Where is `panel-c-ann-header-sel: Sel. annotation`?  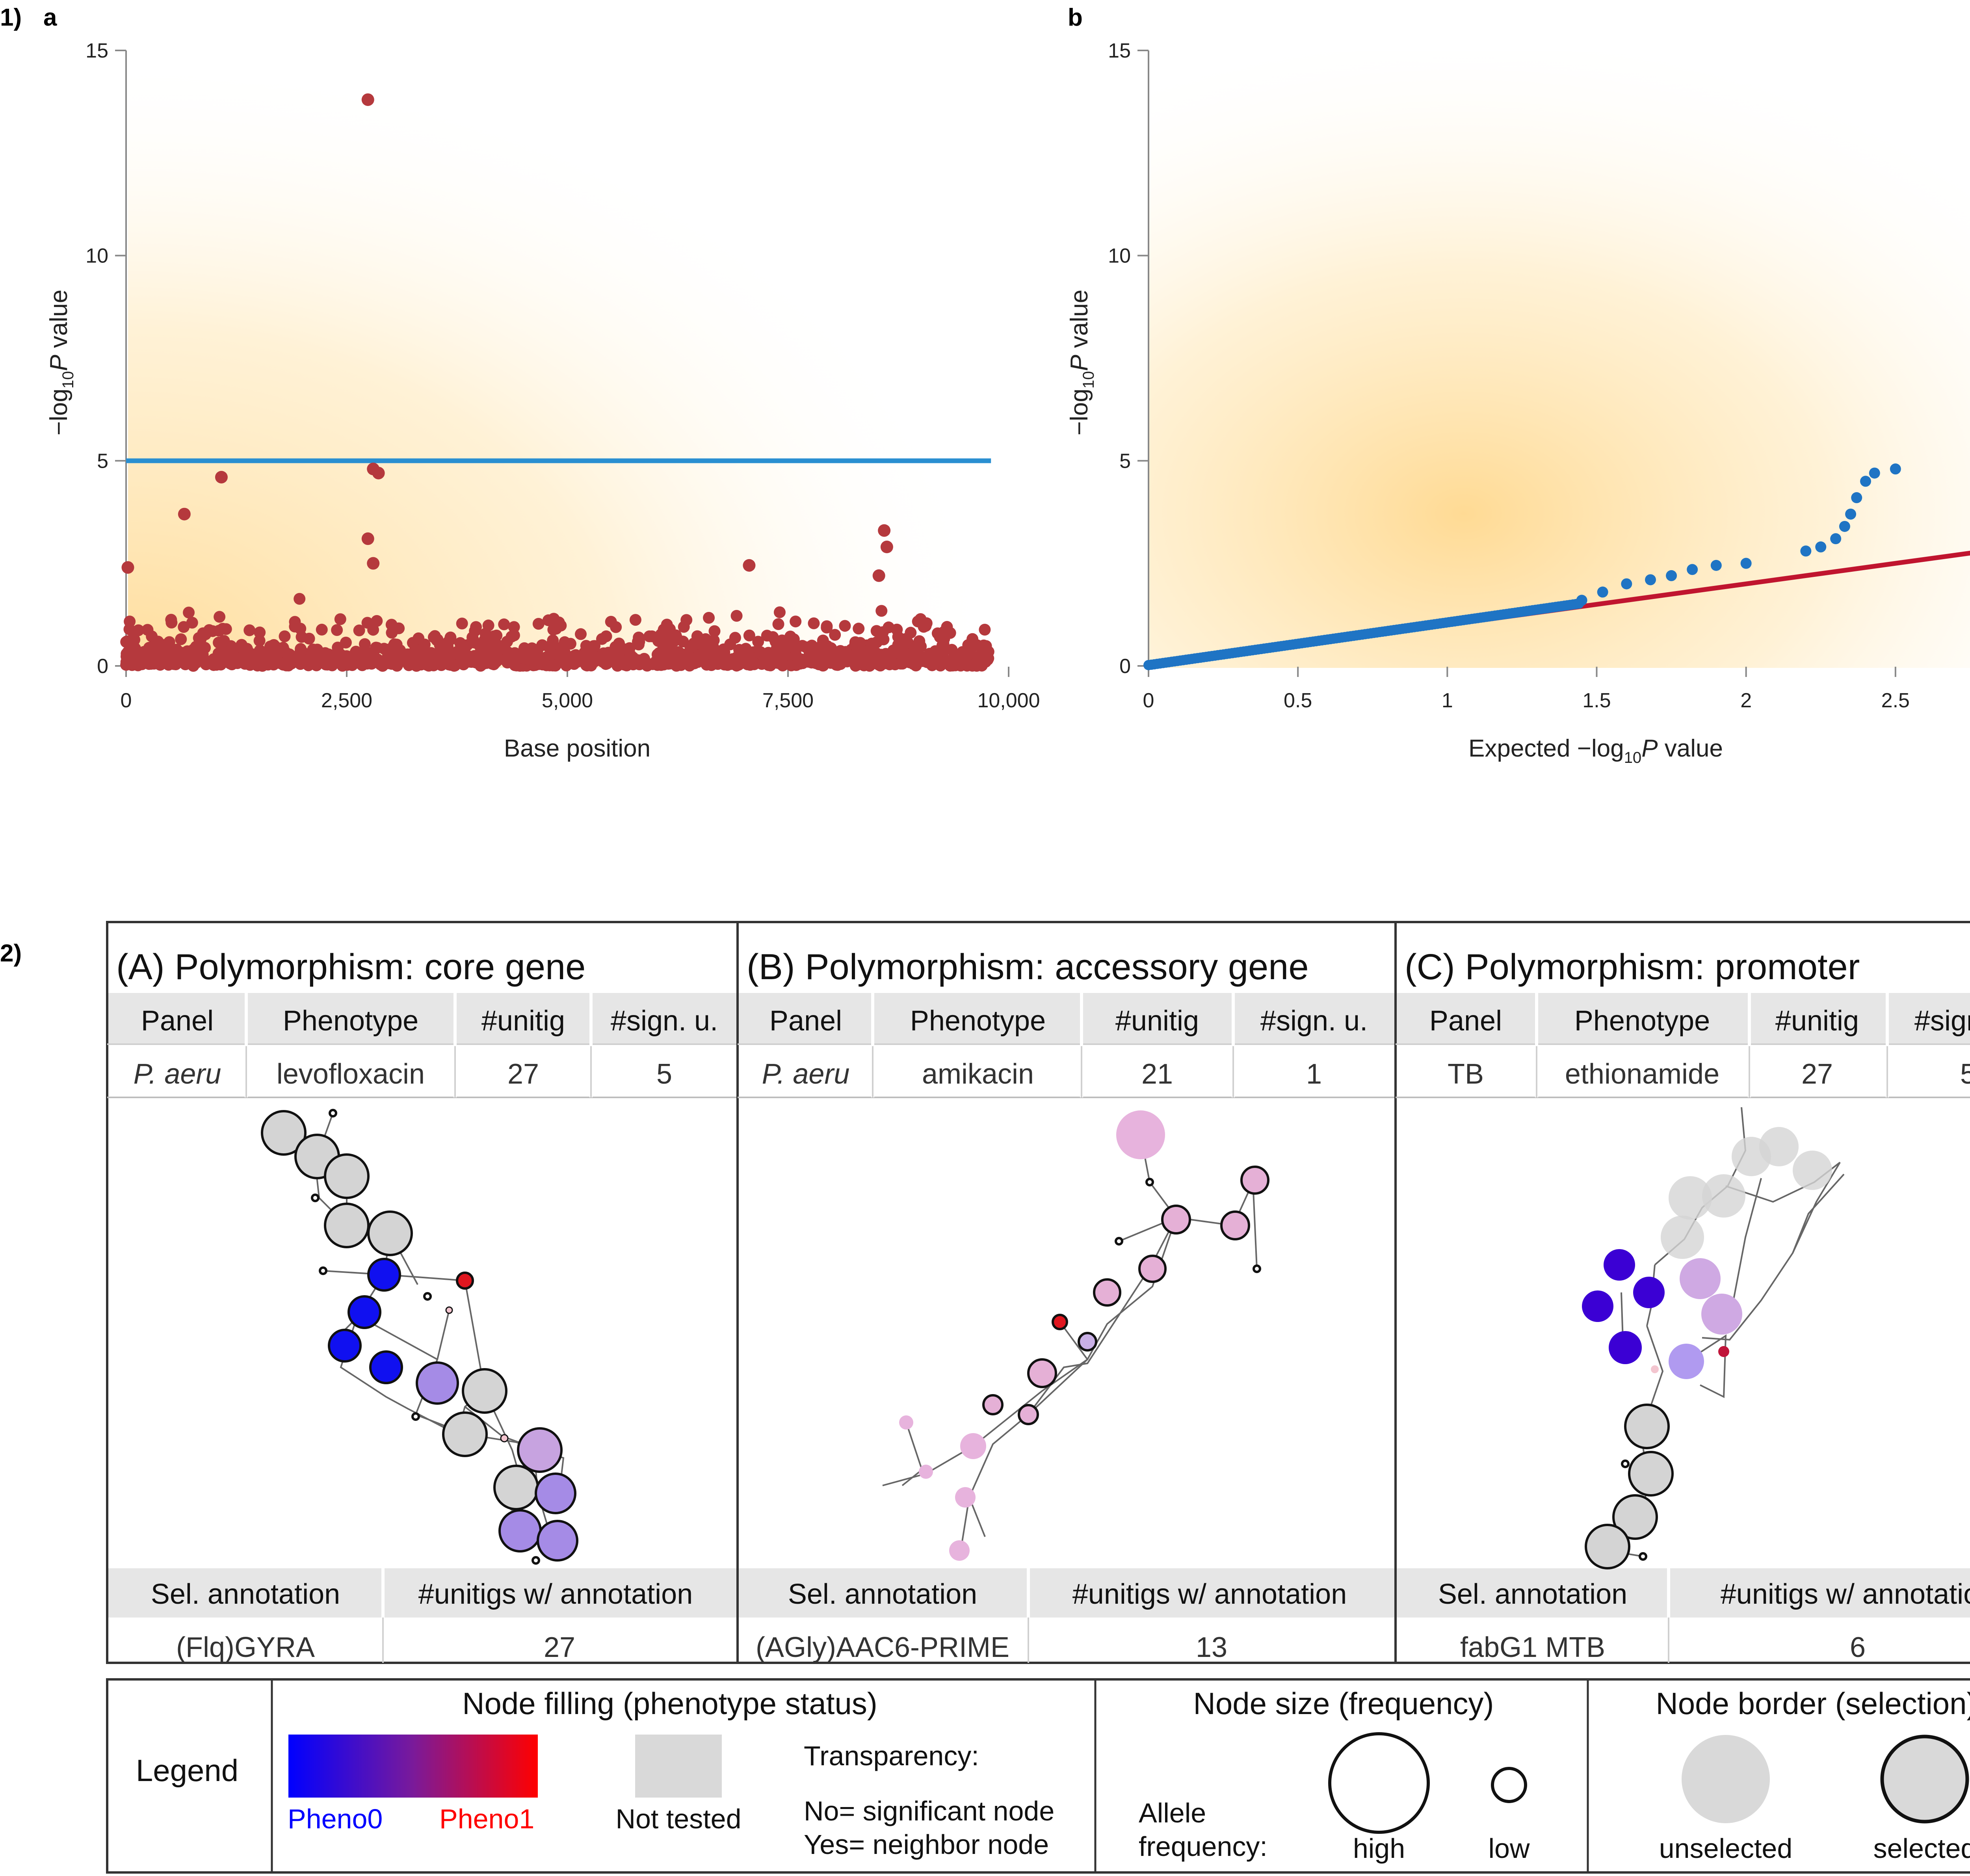 panel-c-ann-header-sel: Sel. annotation is located at coordinates (1532, 1595).